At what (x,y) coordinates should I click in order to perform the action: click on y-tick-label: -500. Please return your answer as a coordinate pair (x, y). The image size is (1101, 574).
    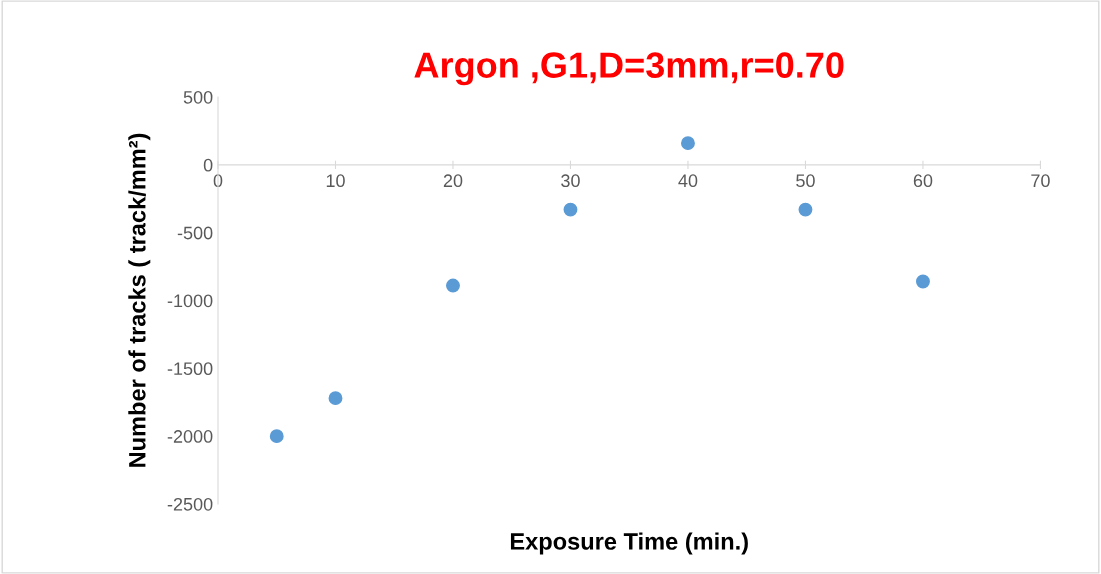
    Looking at the image, I should click on (195, 233).